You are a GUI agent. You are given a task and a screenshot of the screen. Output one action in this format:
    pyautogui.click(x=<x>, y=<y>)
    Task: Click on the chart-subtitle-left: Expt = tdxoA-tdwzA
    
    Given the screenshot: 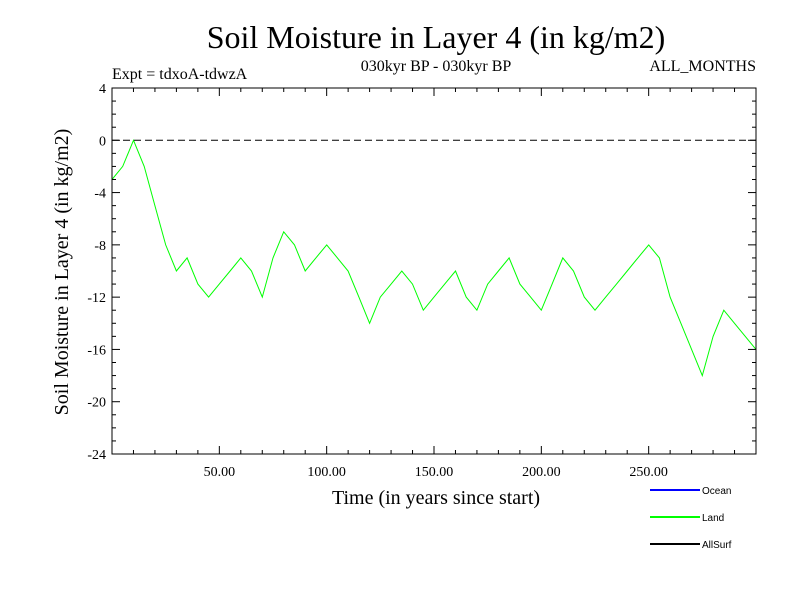 What is the action you would take?
    pyautogui.click(x=180, y=74)
    